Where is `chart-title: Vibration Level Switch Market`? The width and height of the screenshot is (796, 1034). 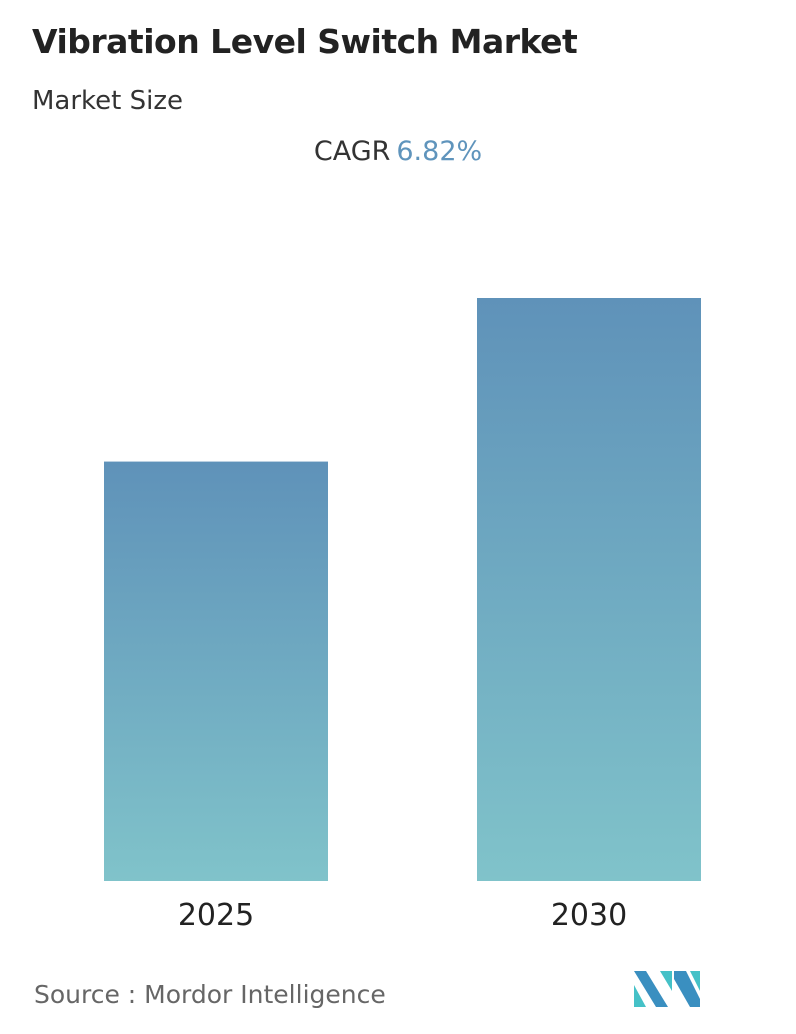 chart-title: Vibration Level Switch Market is located at coordinates (305, 41).